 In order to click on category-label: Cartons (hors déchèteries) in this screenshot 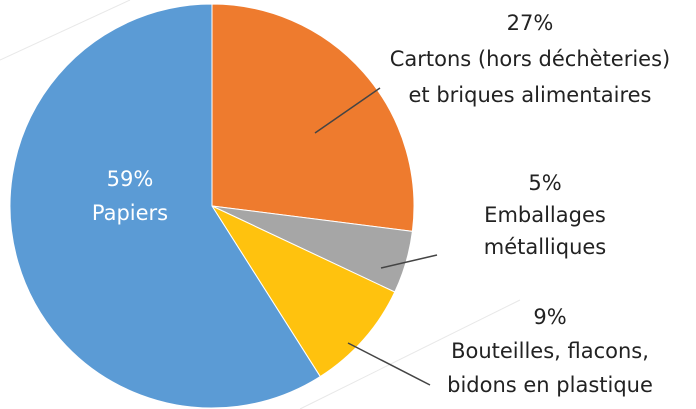, I will do `click(530, 59)`.